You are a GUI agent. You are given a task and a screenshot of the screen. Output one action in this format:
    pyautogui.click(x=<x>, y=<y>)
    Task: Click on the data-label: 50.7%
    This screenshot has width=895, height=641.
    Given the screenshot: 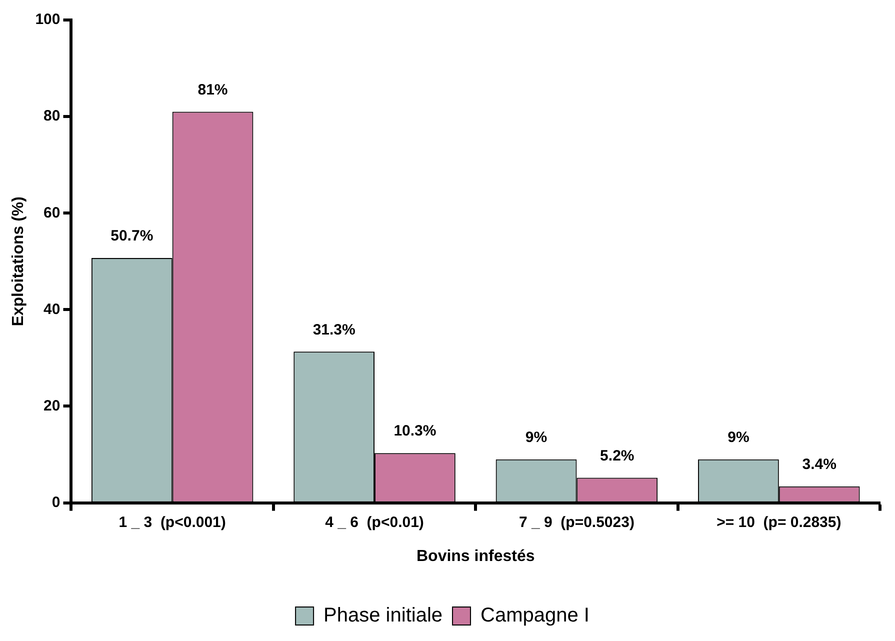 What is the action you would take?
    pyautogui.click(x=132, y=236)
    